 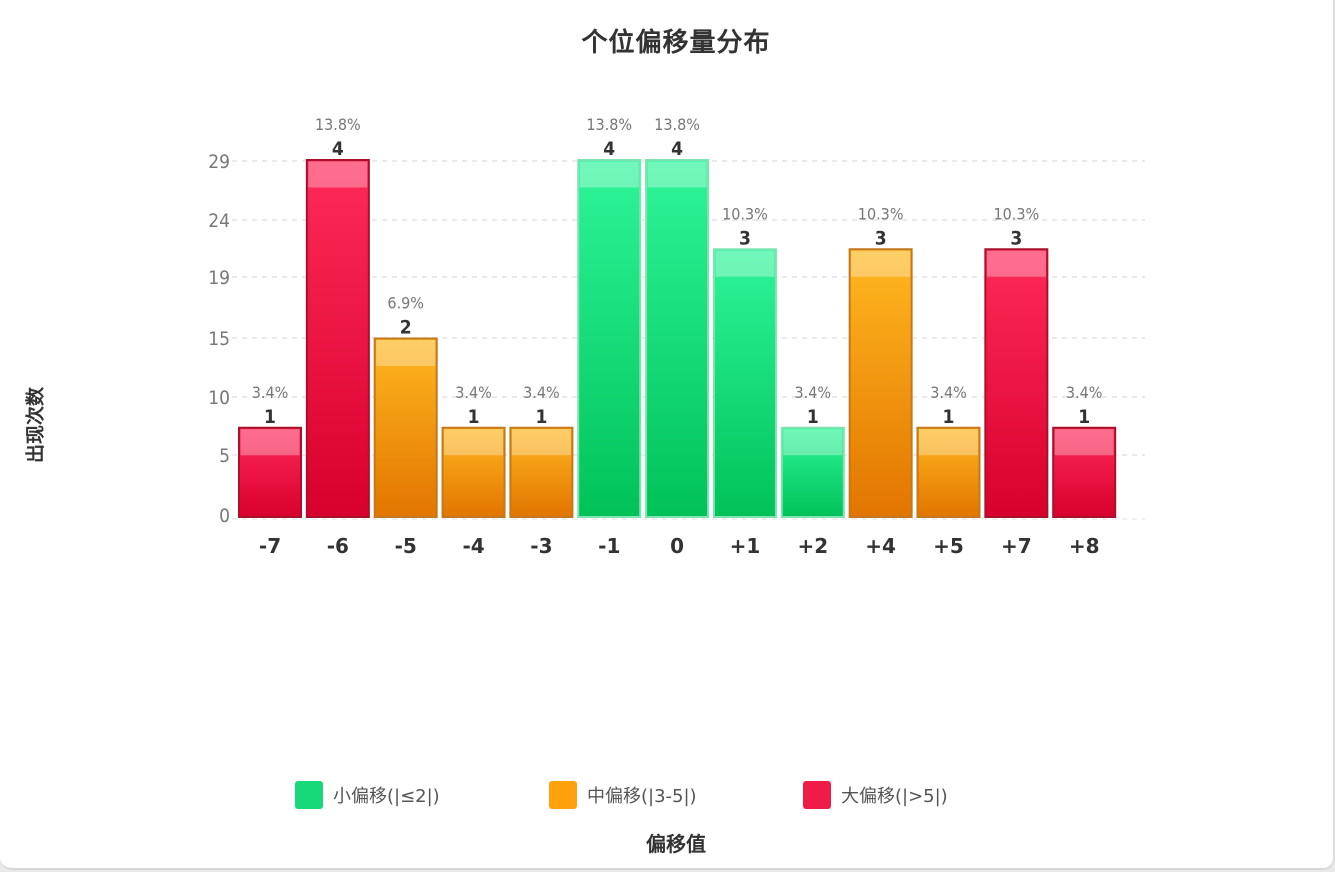 I want to click on x-tick-label: +1, so click(x=745, y=546).